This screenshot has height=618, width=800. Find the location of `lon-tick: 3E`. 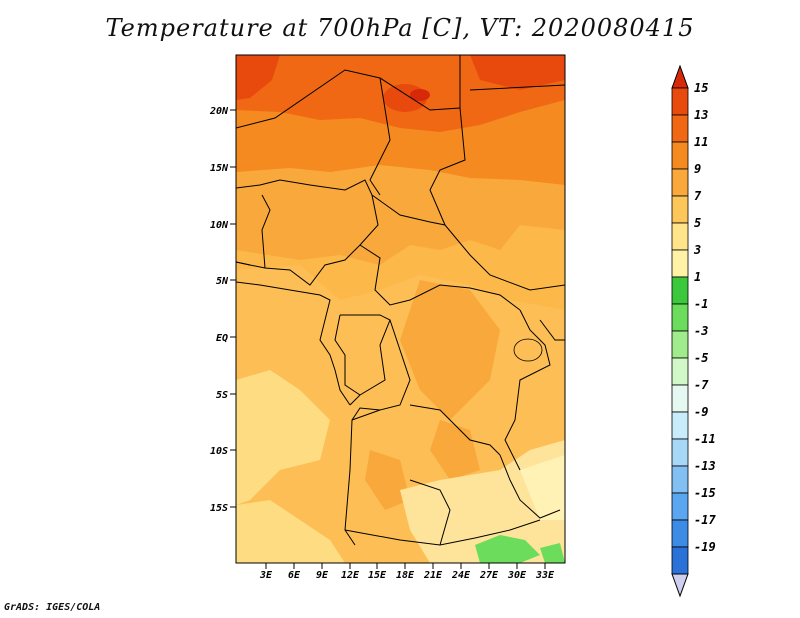

lon-tick: 3E is located at coordinates (266, 572).